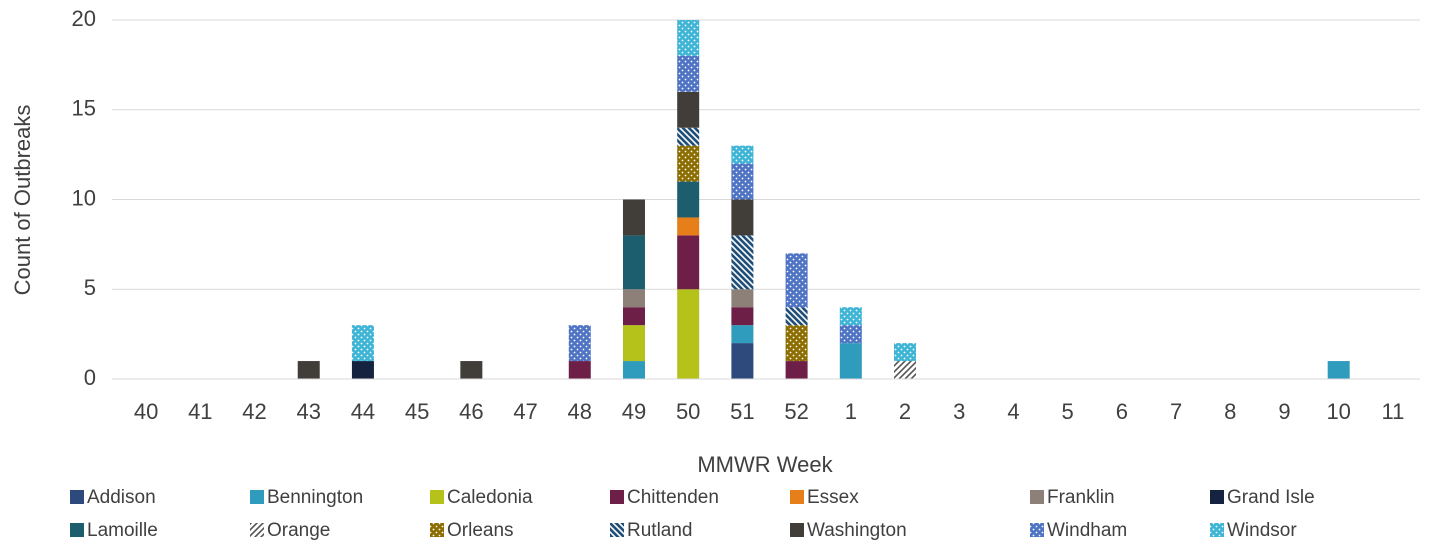  I want to click on x-tick-label: 52, so click(796, 411).